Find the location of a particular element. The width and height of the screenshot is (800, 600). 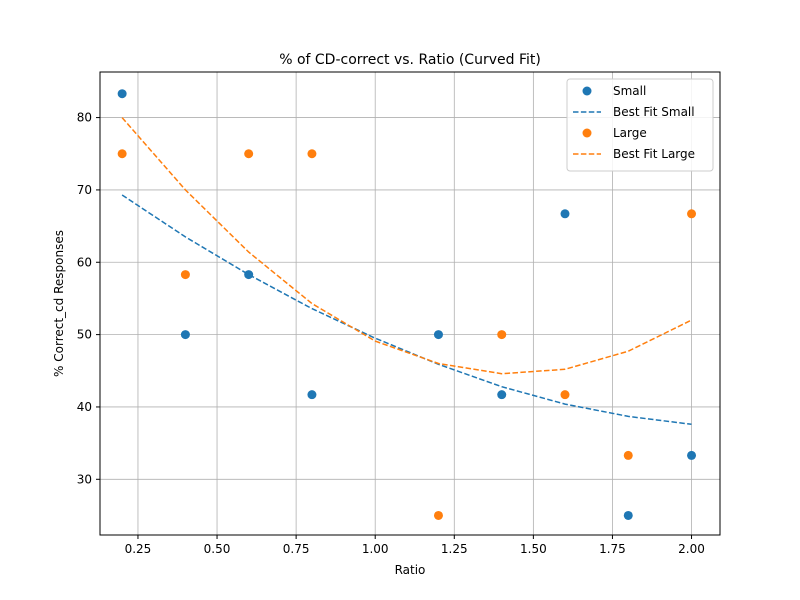

x-tick-label: 2.00 is located at coordinates (691, 549).